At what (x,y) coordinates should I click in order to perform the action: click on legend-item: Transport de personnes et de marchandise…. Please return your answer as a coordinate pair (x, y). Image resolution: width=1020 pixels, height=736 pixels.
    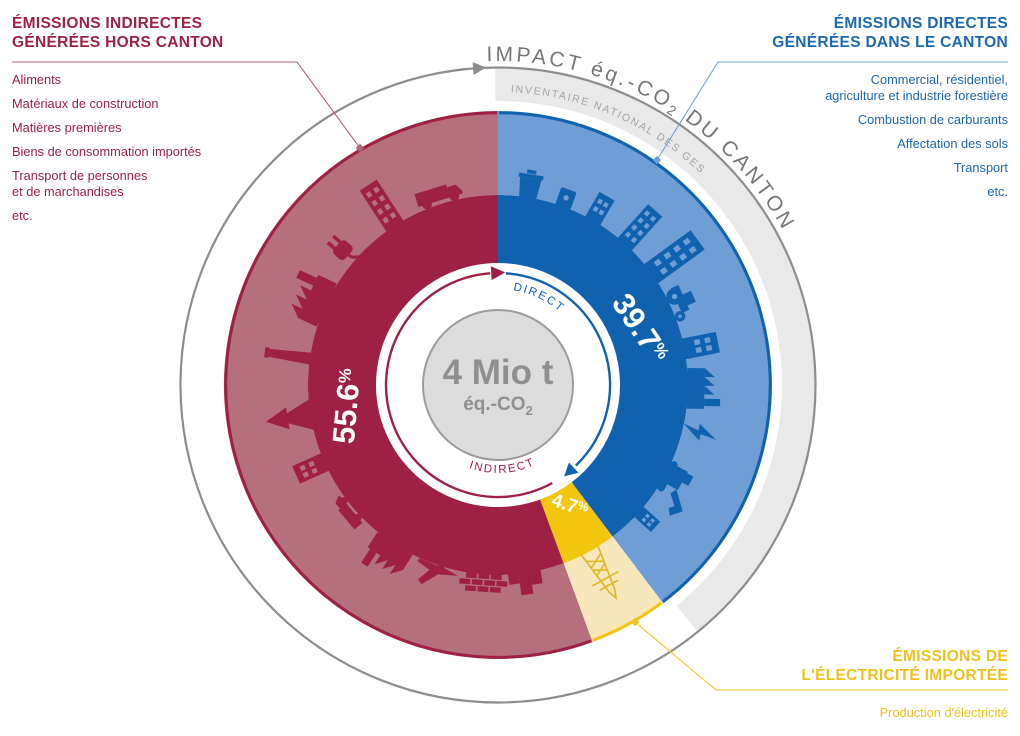
    Looking at the image, I should click on (80, 183).